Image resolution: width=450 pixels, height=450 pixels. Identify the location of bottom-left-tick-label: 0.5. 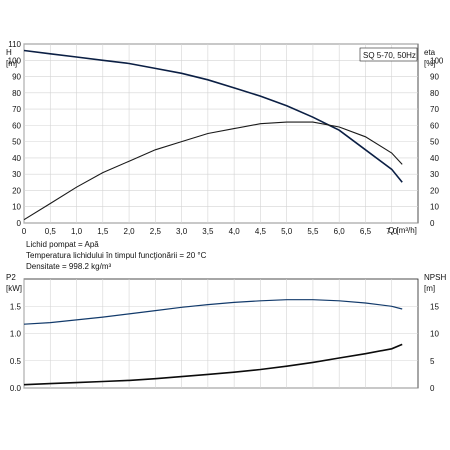
(16, 361).